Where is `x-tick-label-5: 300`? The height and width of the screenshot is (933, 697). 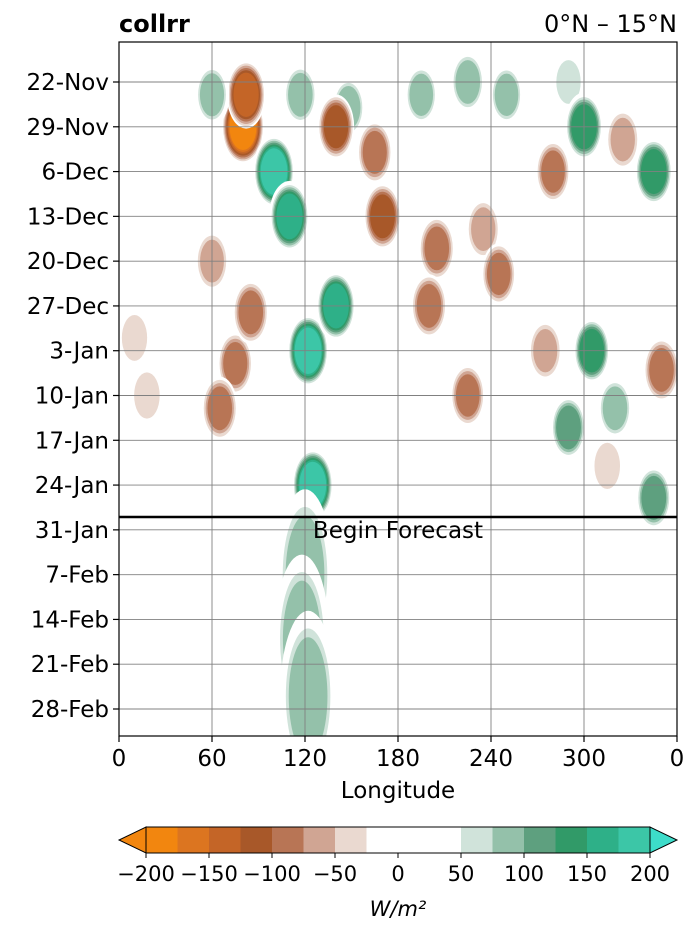 x-tick-label-5: 300 is located at coordinates (584, 759).